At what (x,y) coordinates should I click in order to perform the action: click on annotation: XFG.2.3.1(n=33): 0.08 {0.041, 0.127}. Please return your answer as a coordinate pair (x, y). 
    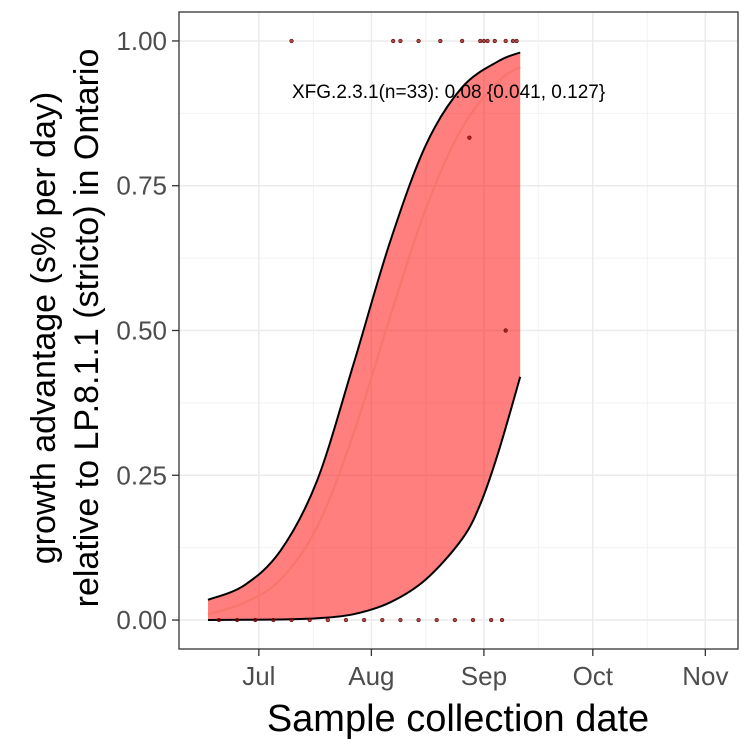
    Looking at the image, I should click on (448, 92).